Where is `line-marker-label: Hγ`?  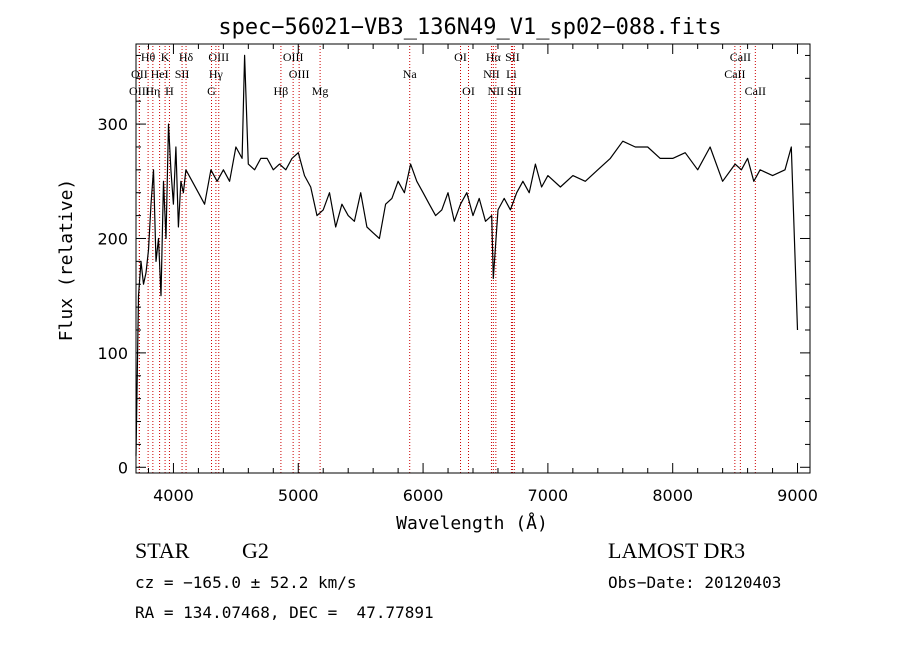 line-marker-label: Hγ is located at coordinates (216, 74).